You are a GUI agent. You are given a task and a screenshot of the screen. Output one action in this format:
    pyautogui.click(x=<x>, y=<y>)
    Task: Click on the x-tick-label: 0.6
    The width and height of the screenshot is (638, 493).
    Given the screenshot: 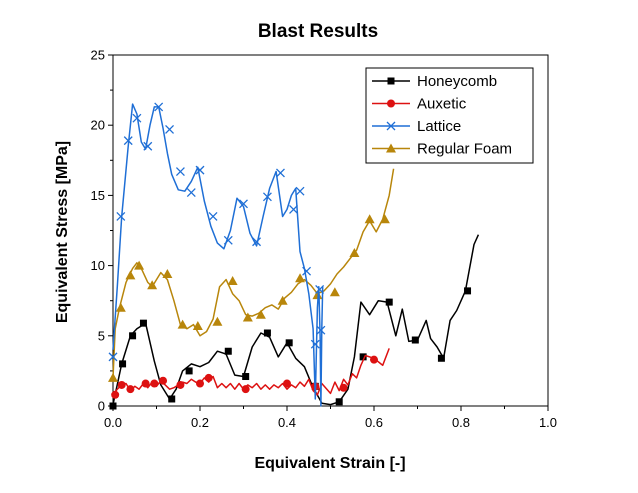 What is the action you would take?
    pyautogui.click(x=374, y=422)
    